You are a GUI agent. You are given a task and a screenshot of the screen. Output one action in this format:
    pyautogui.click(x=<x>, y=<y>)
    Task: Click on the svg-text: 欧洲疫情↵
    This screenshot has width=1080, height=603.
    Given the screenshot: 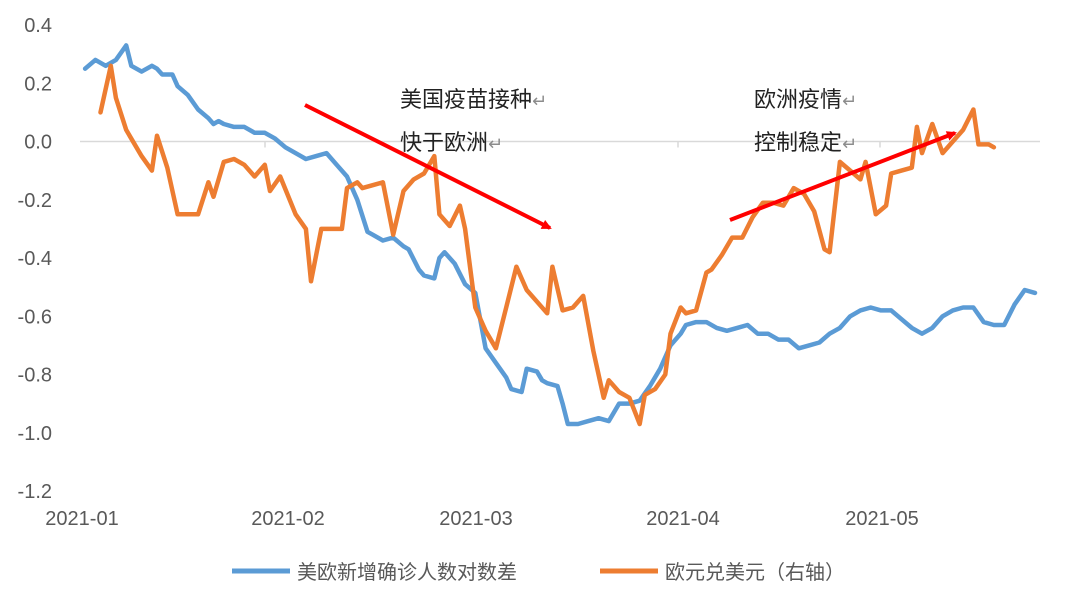 What is the action you would take?
    pyautogui.click(x=805, y=100)
    